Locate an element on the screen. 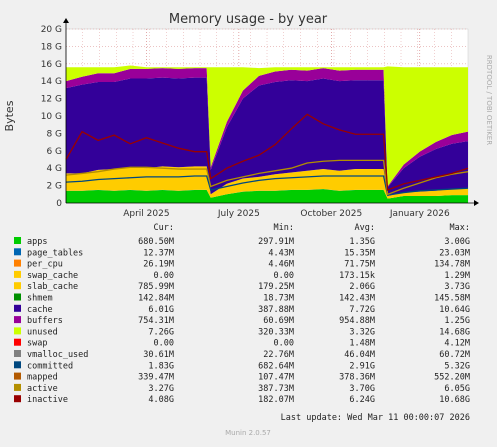 The width and height of the screenshot is (497, 447). legend-value-max: 6.05G is located at coordinates (457, 389).